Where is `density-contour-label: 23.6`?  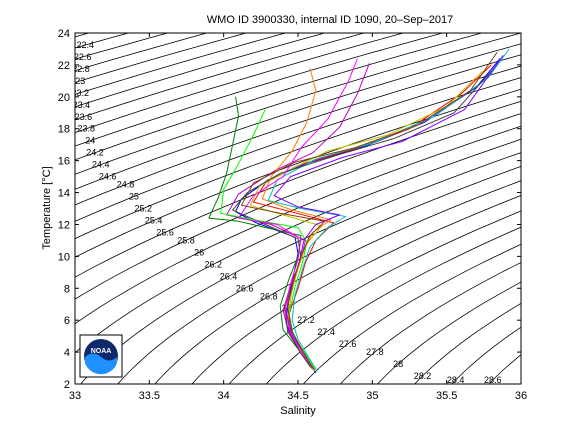
density-contour-label: 23.6 is located at coordinates (84, 117).